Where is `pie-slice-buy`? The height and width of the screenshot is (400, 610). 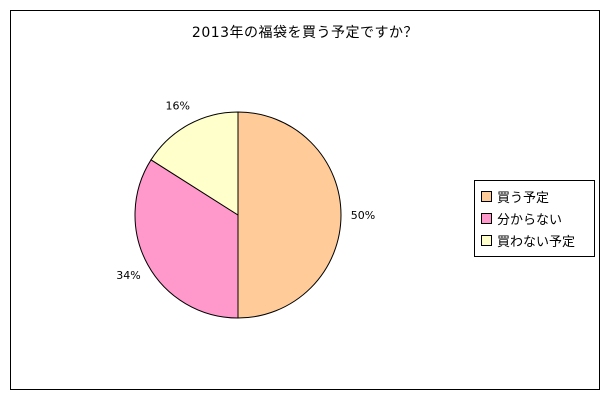 pie-slice-buy is located at coordinates (289, 215).